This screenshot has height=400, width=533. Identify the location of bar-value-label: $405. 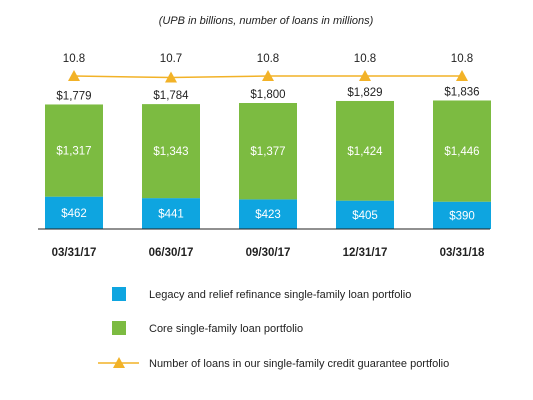
(365, 216).